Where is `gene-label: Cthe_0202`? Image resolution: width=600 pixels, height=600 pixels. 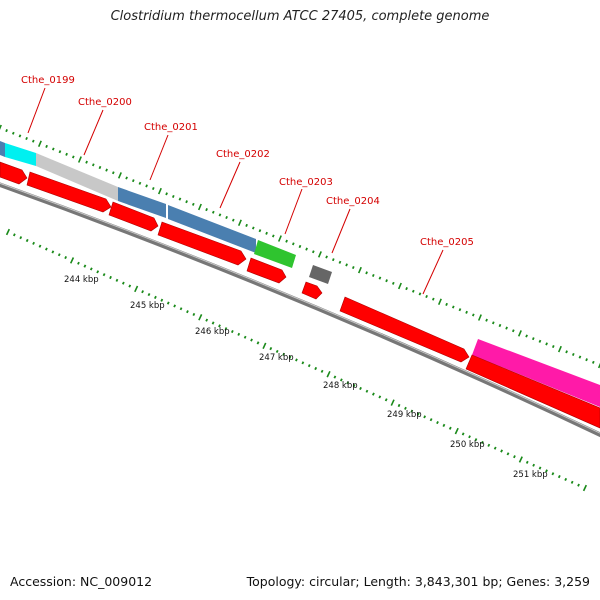 gene-label: Cthe_0202 is located at coordinates (243, 154).